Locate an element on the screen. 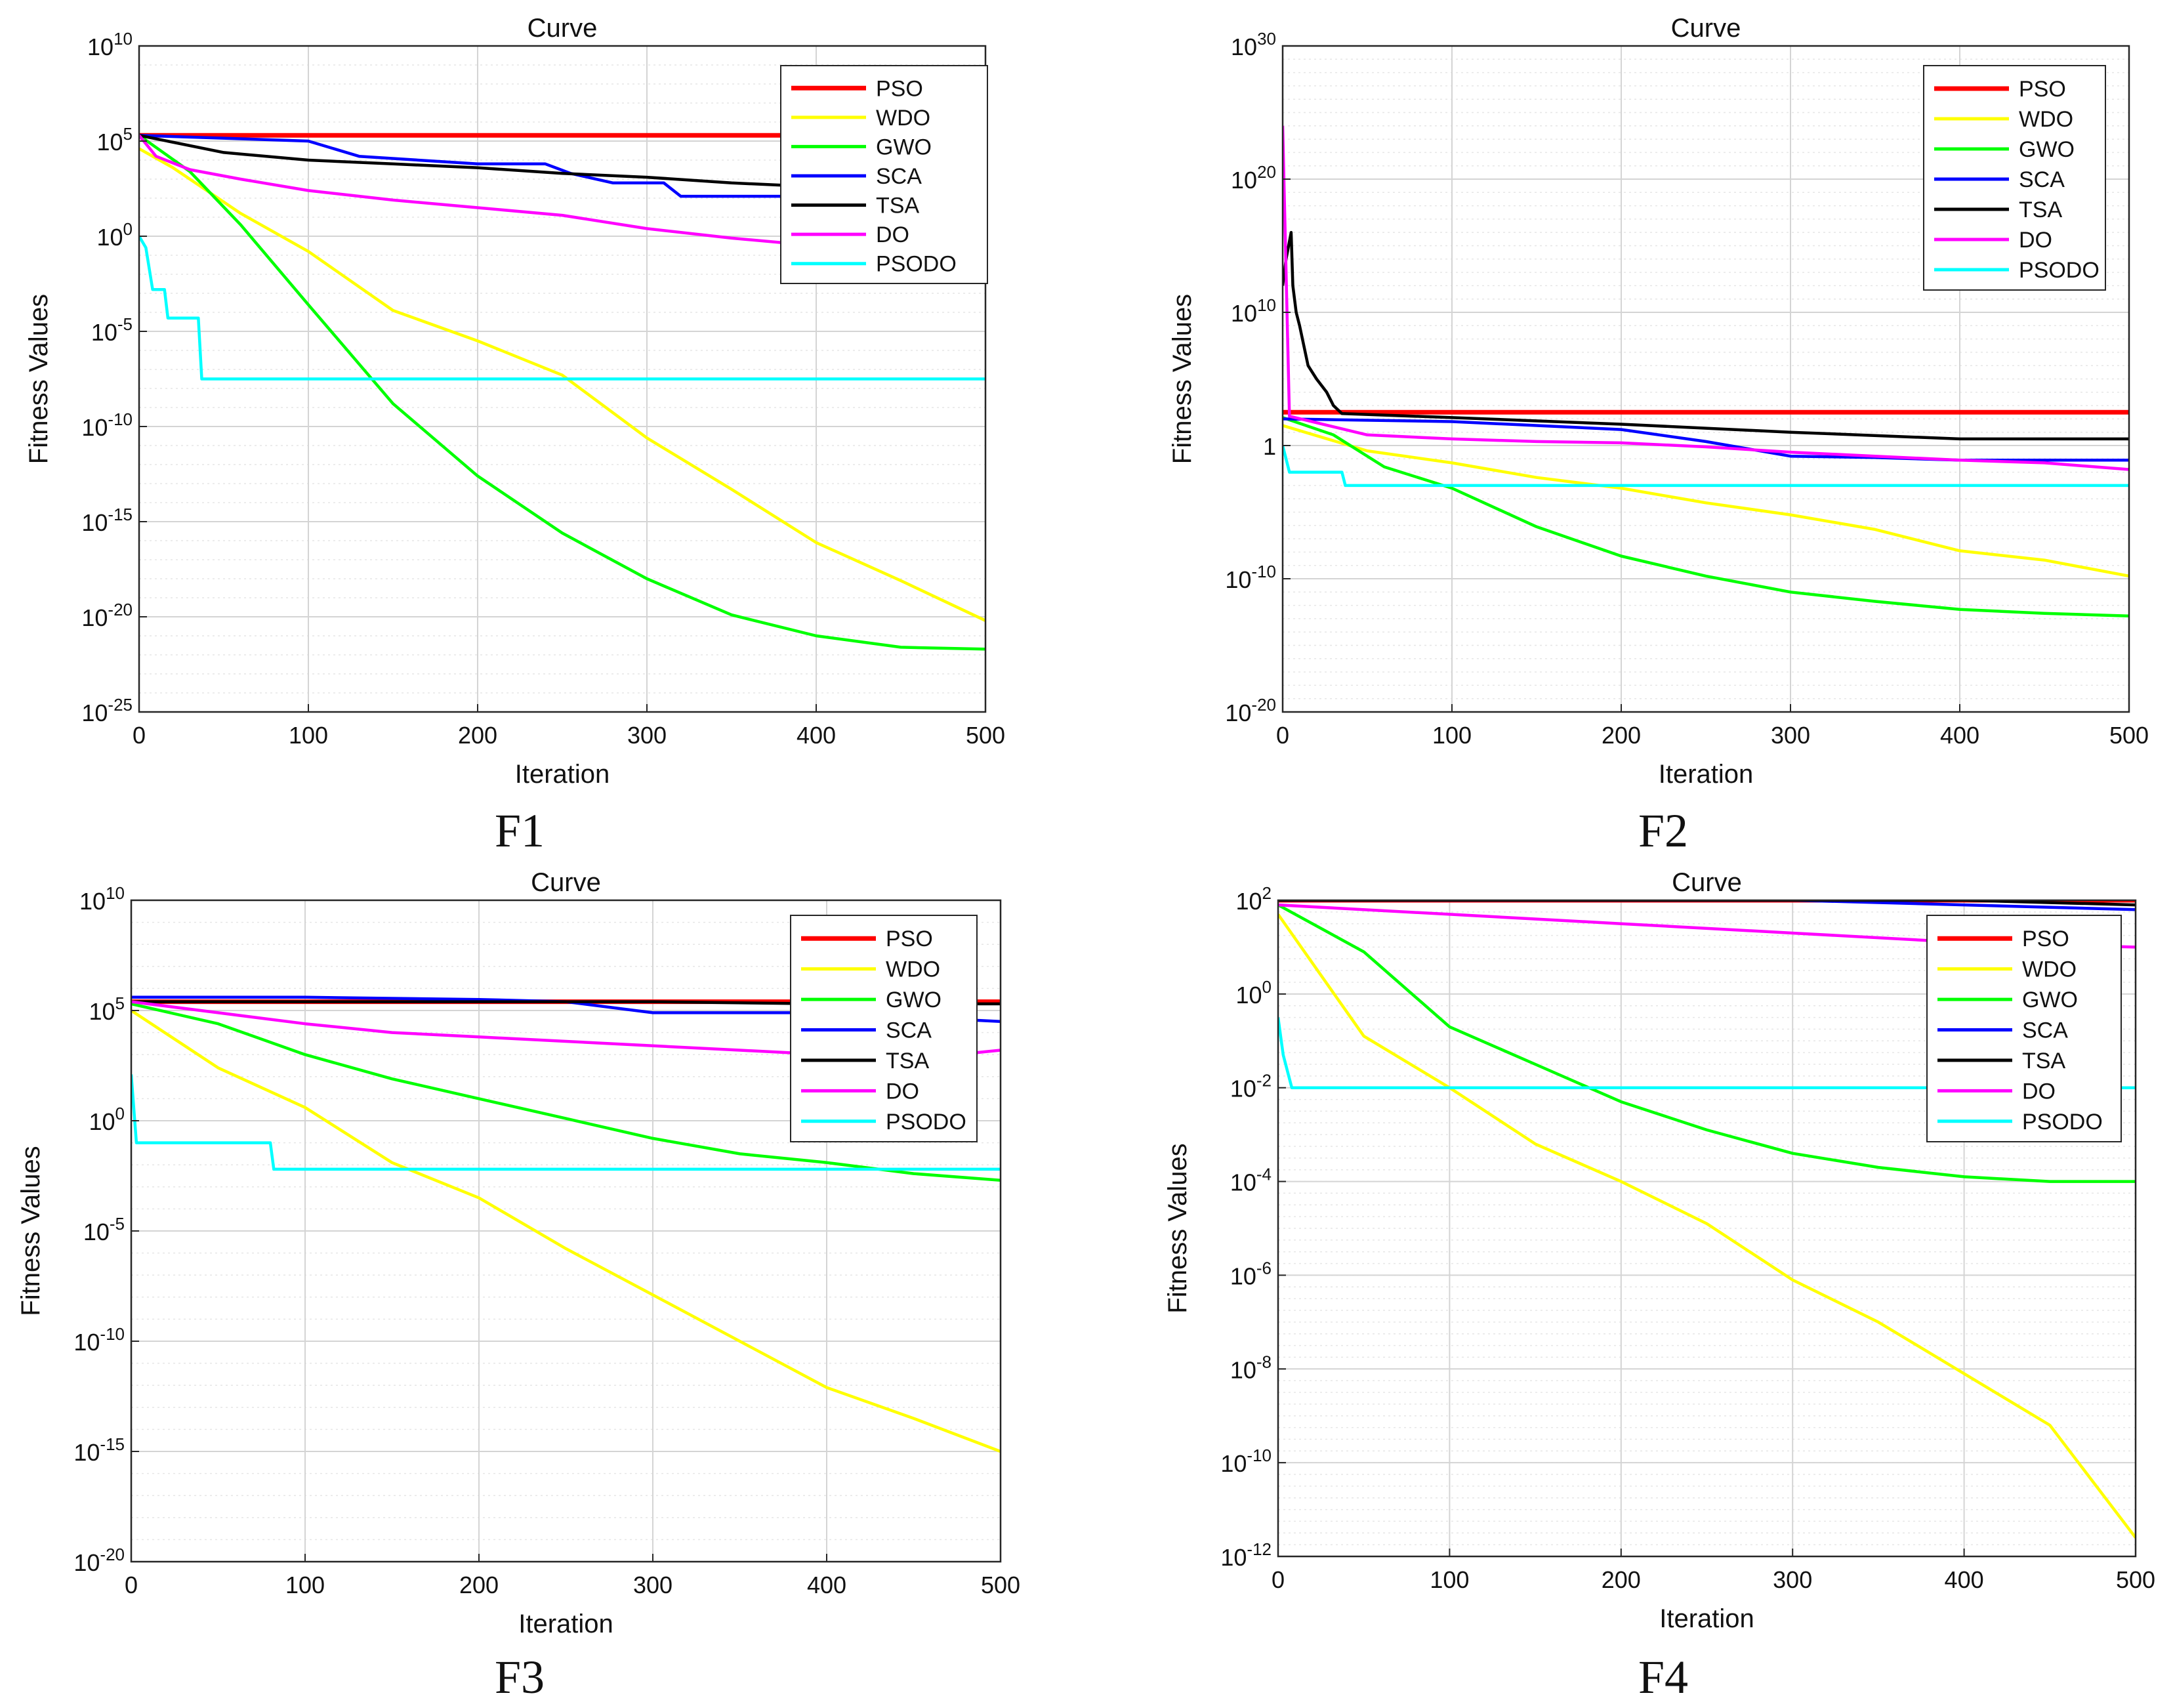 The image size is (2173, 1708). y-tick-label: 10⁻¹² is located at coordinates (1246, 1555).